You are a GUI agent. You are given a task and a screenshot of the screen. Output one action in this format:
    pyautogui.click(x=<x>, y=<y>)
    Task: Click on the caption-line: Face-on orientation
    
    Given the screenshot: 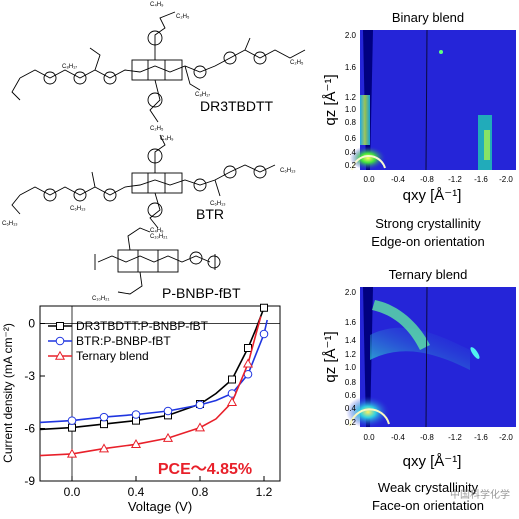 What is the action you would take?
    pyautogui.click(x=428, y=505)
    